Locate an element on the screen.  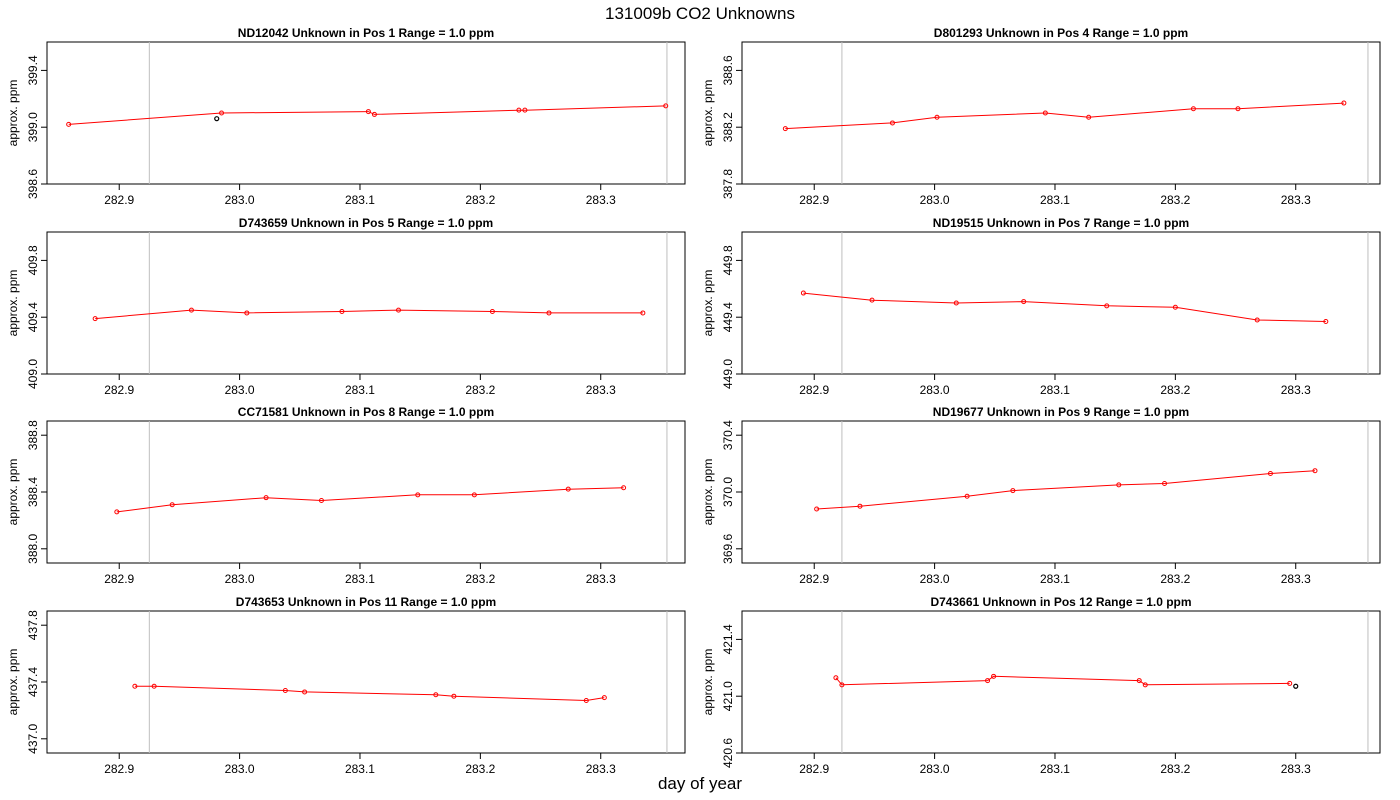
y-tick-label: 388.4 is located at coordinates (33, 492).